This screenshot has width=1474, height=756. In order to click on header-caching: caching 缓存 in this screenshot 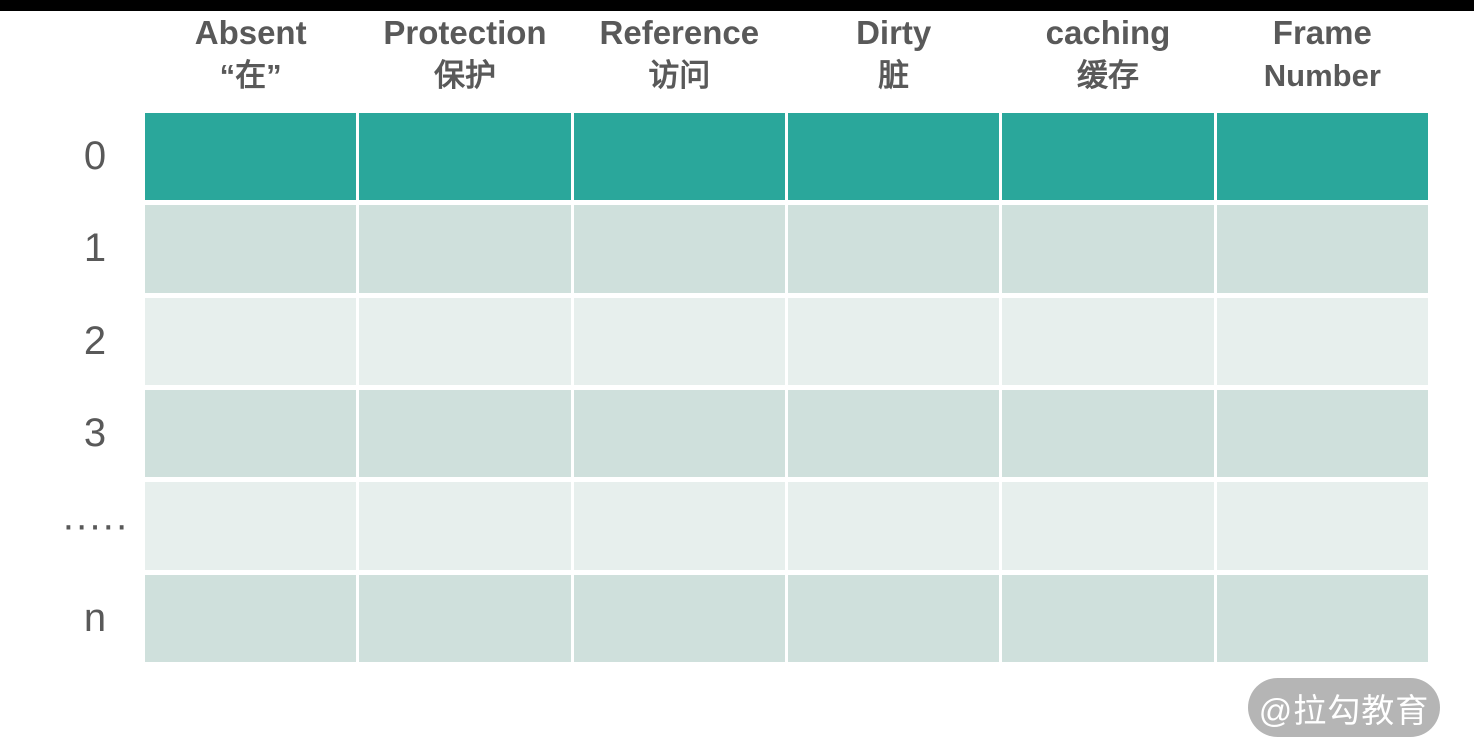, I will do `click(1107, 53)`.